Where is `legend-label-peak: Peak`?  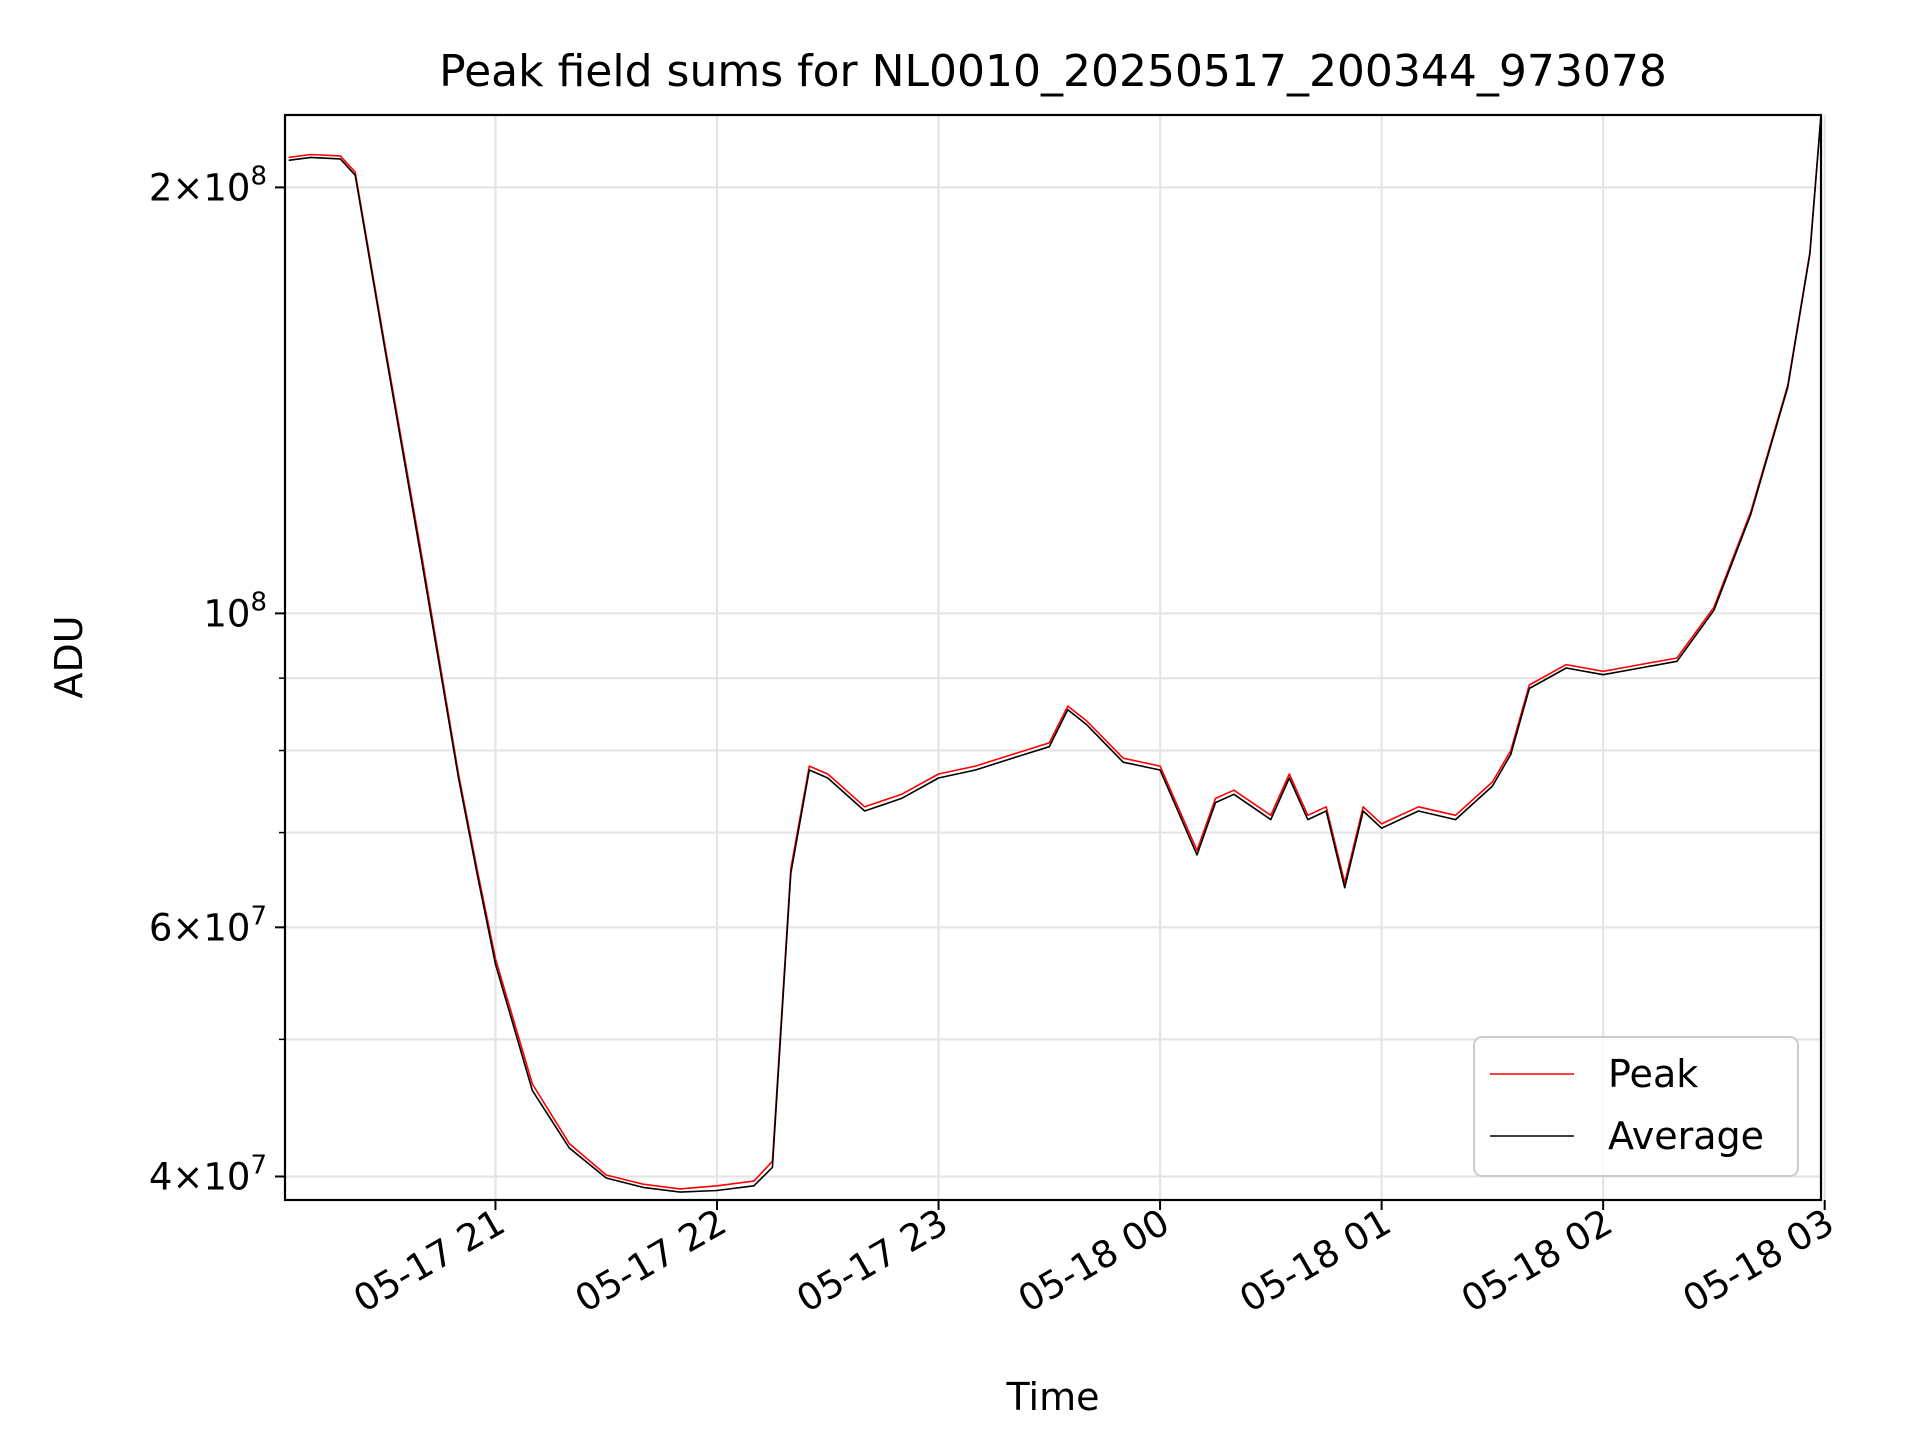
legend-label-peak: Peak is located at coordinates (1653, 1074).